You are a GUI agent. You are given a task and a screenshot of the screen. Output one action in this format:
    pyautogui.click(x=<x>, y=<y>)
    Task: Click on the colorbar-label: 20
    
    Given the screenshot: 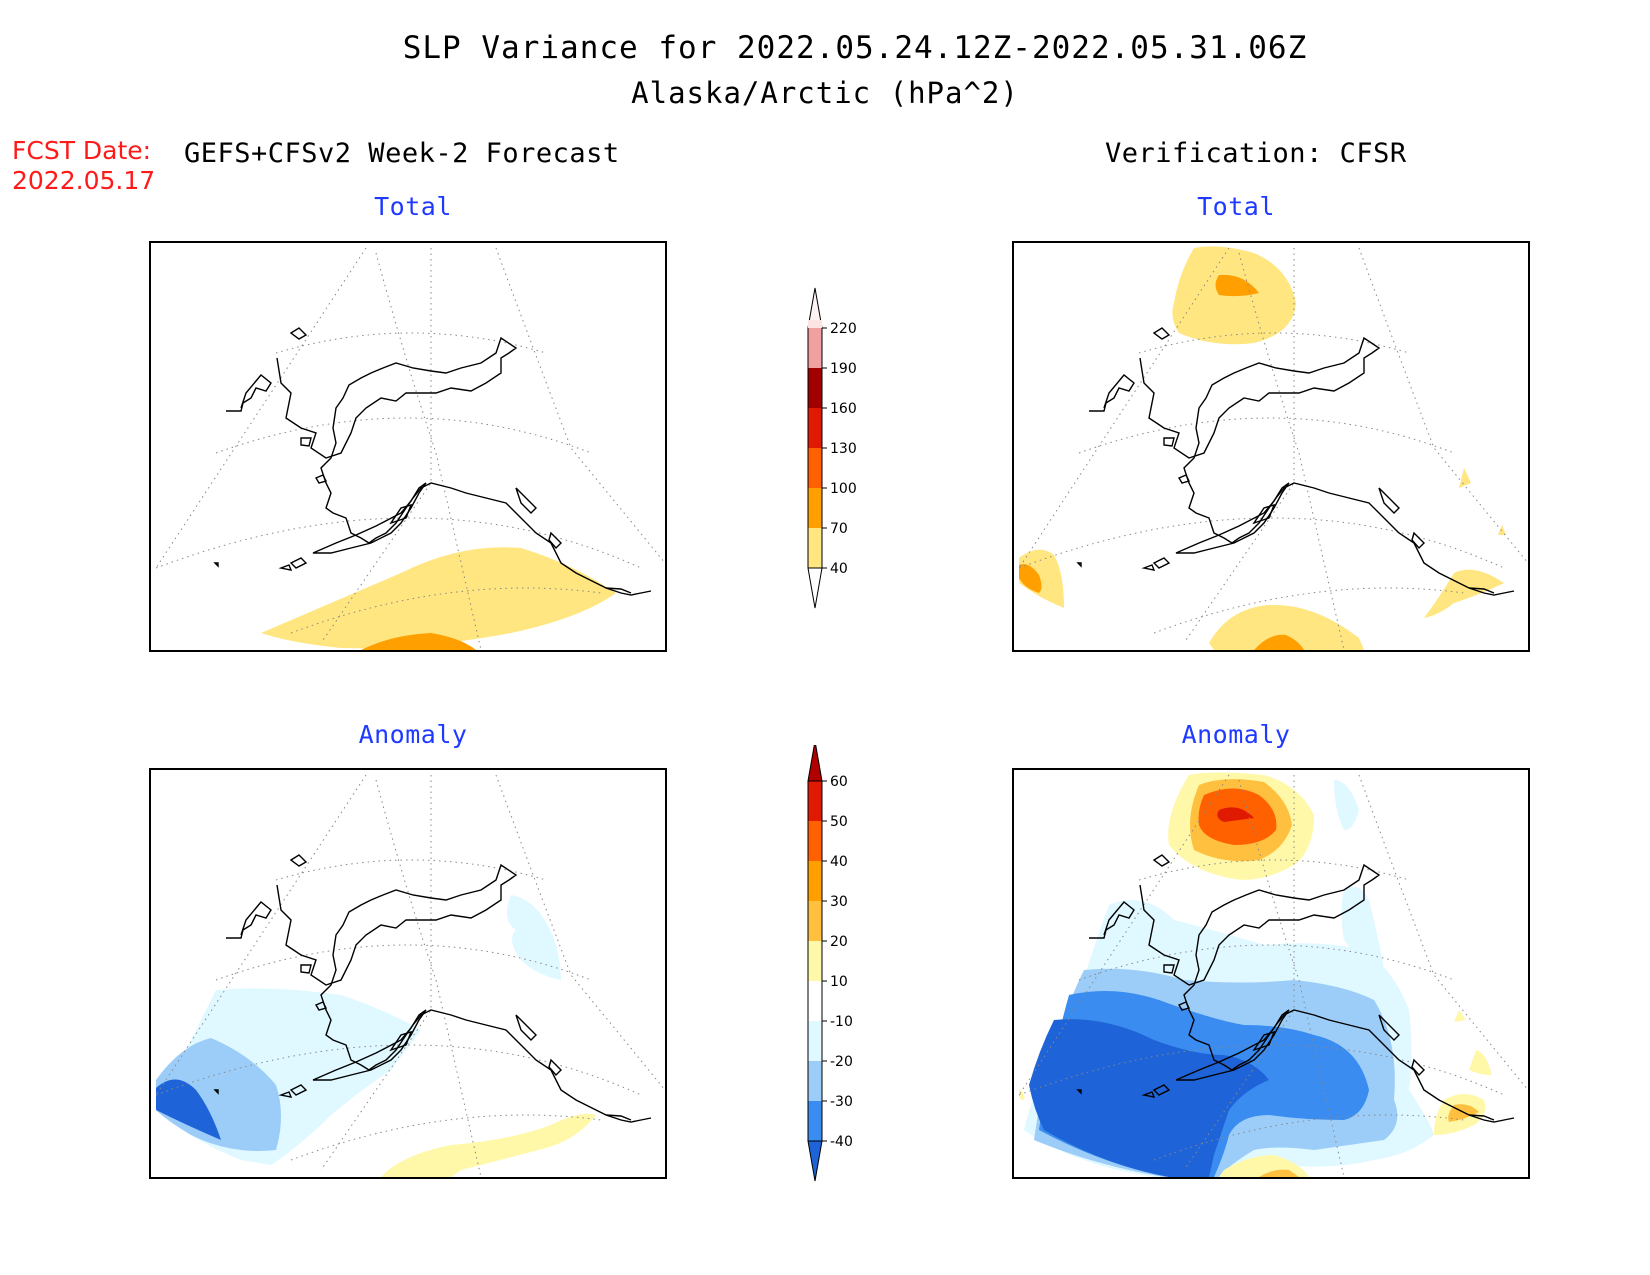 What is the action you would take?
    pyautogui.click(x=839, y=942)
    